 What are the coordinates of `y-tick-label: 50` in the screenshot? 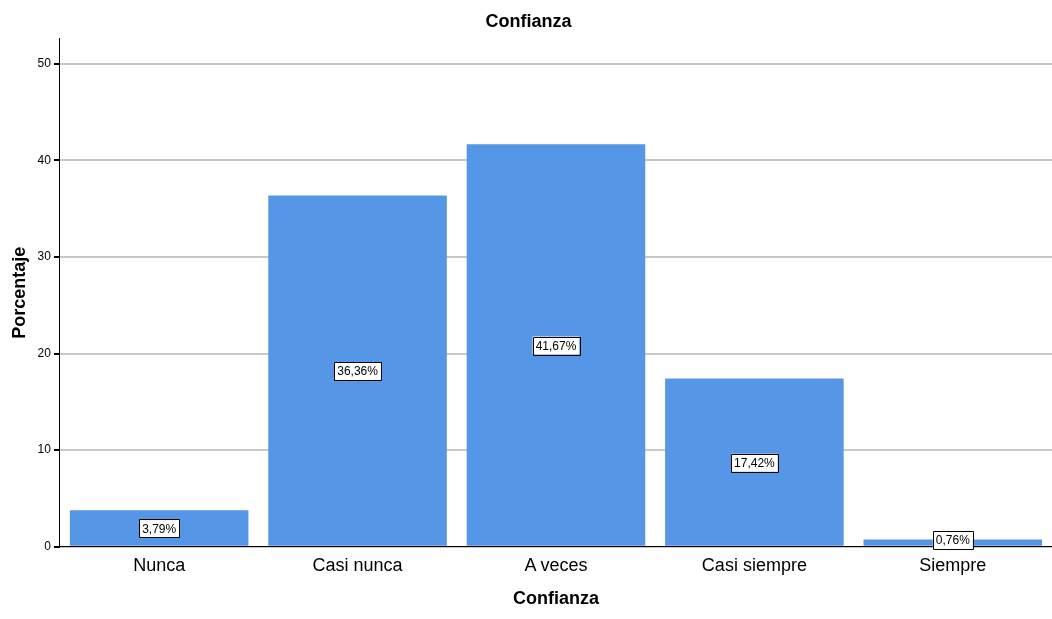 It's located at (44, 63).